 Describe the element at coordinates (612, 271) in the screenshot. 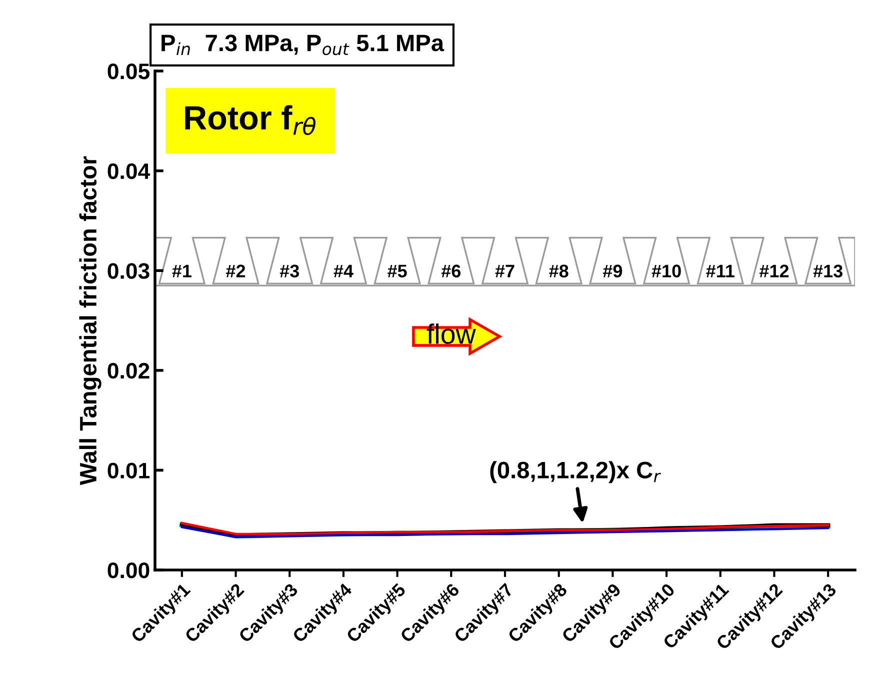

I see `annotation: #9` at that location.